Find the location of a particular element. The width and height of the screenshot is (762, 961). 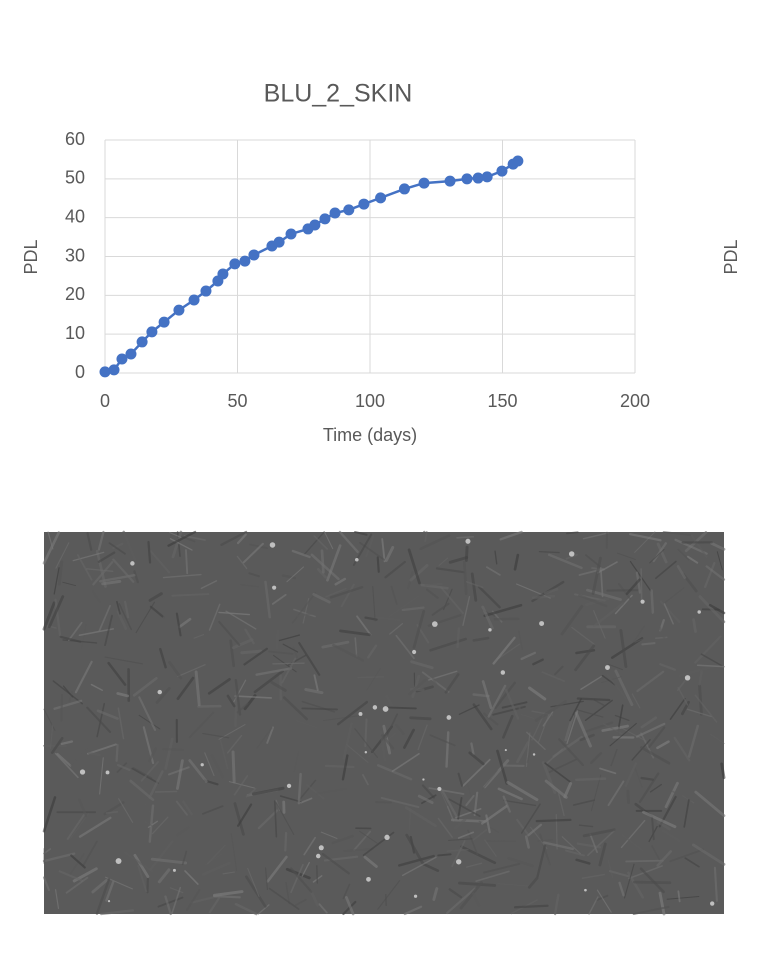

y-tick-label: 0 is located at coordinates (80, 372).